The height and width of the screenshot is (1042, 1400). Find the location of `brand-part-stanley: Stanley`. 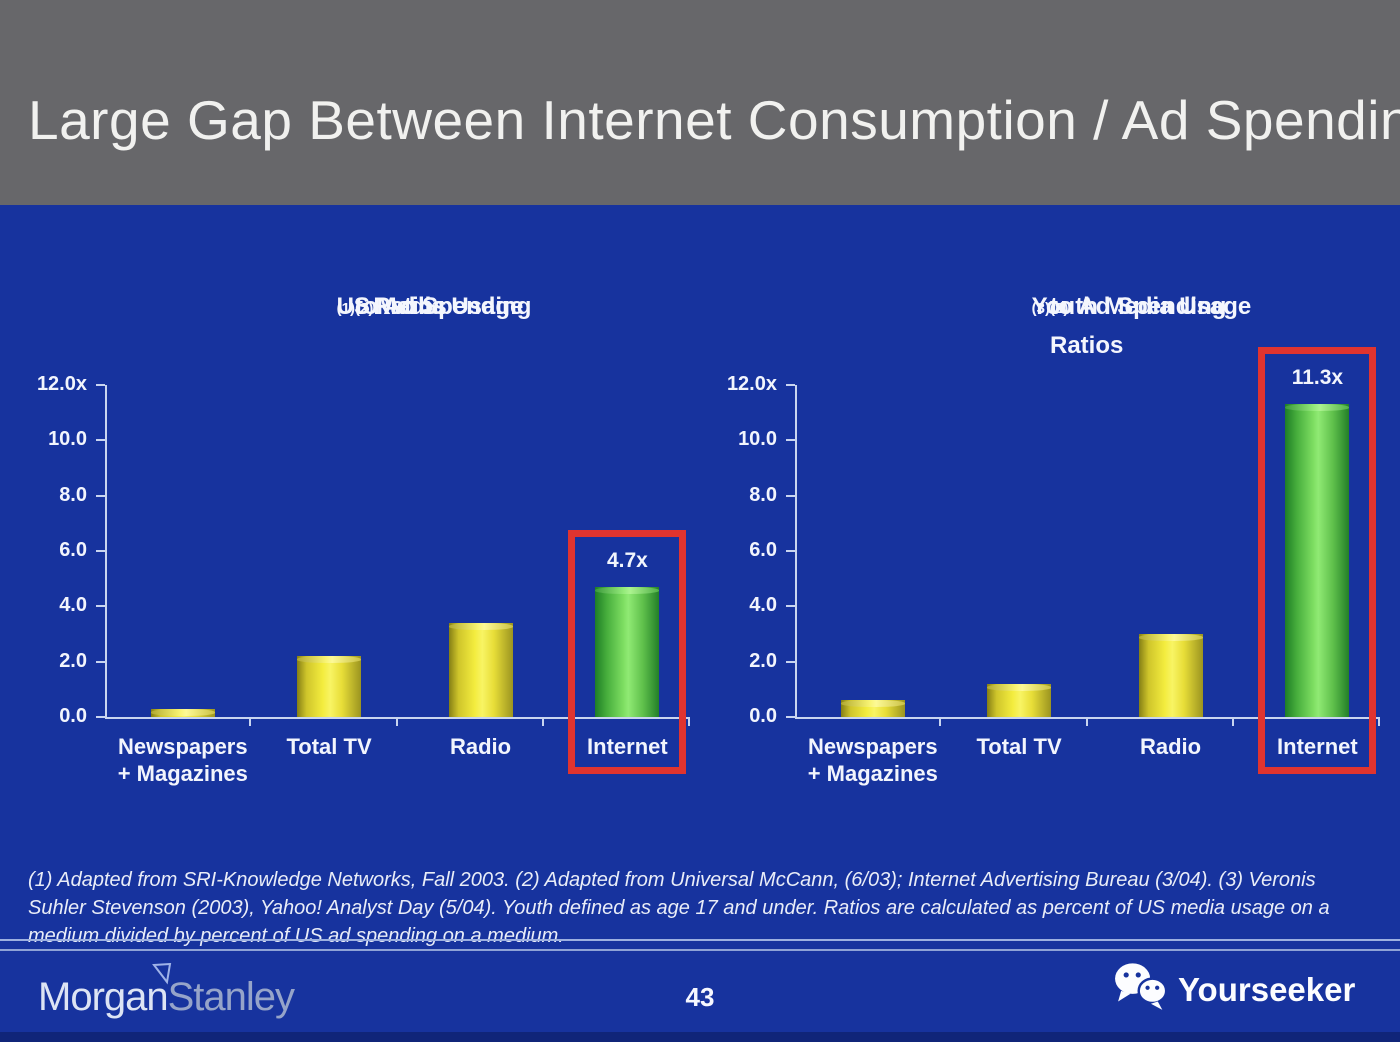

brand-part-stanley: Stanley is located at coordinates (231, 997).